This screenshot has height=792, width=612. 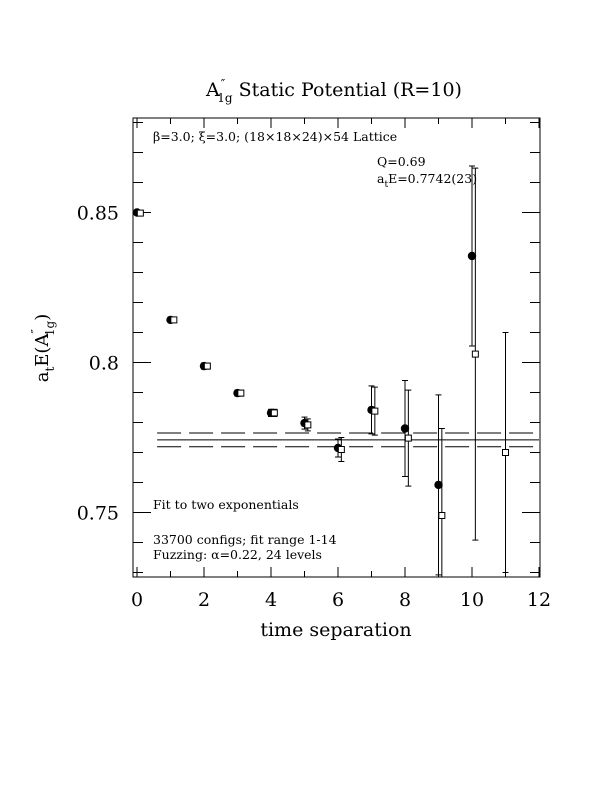 I want to click on fuzzing-annotation: Fuzzing: α=0.22, 24 levels, so click(x=237, y=554).